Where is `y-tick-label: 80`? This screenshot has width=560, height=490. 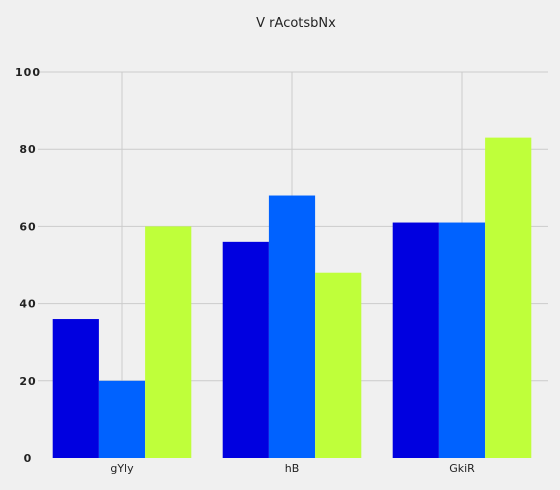
y-tick-label: 80 is located at coordinates (27, 149).